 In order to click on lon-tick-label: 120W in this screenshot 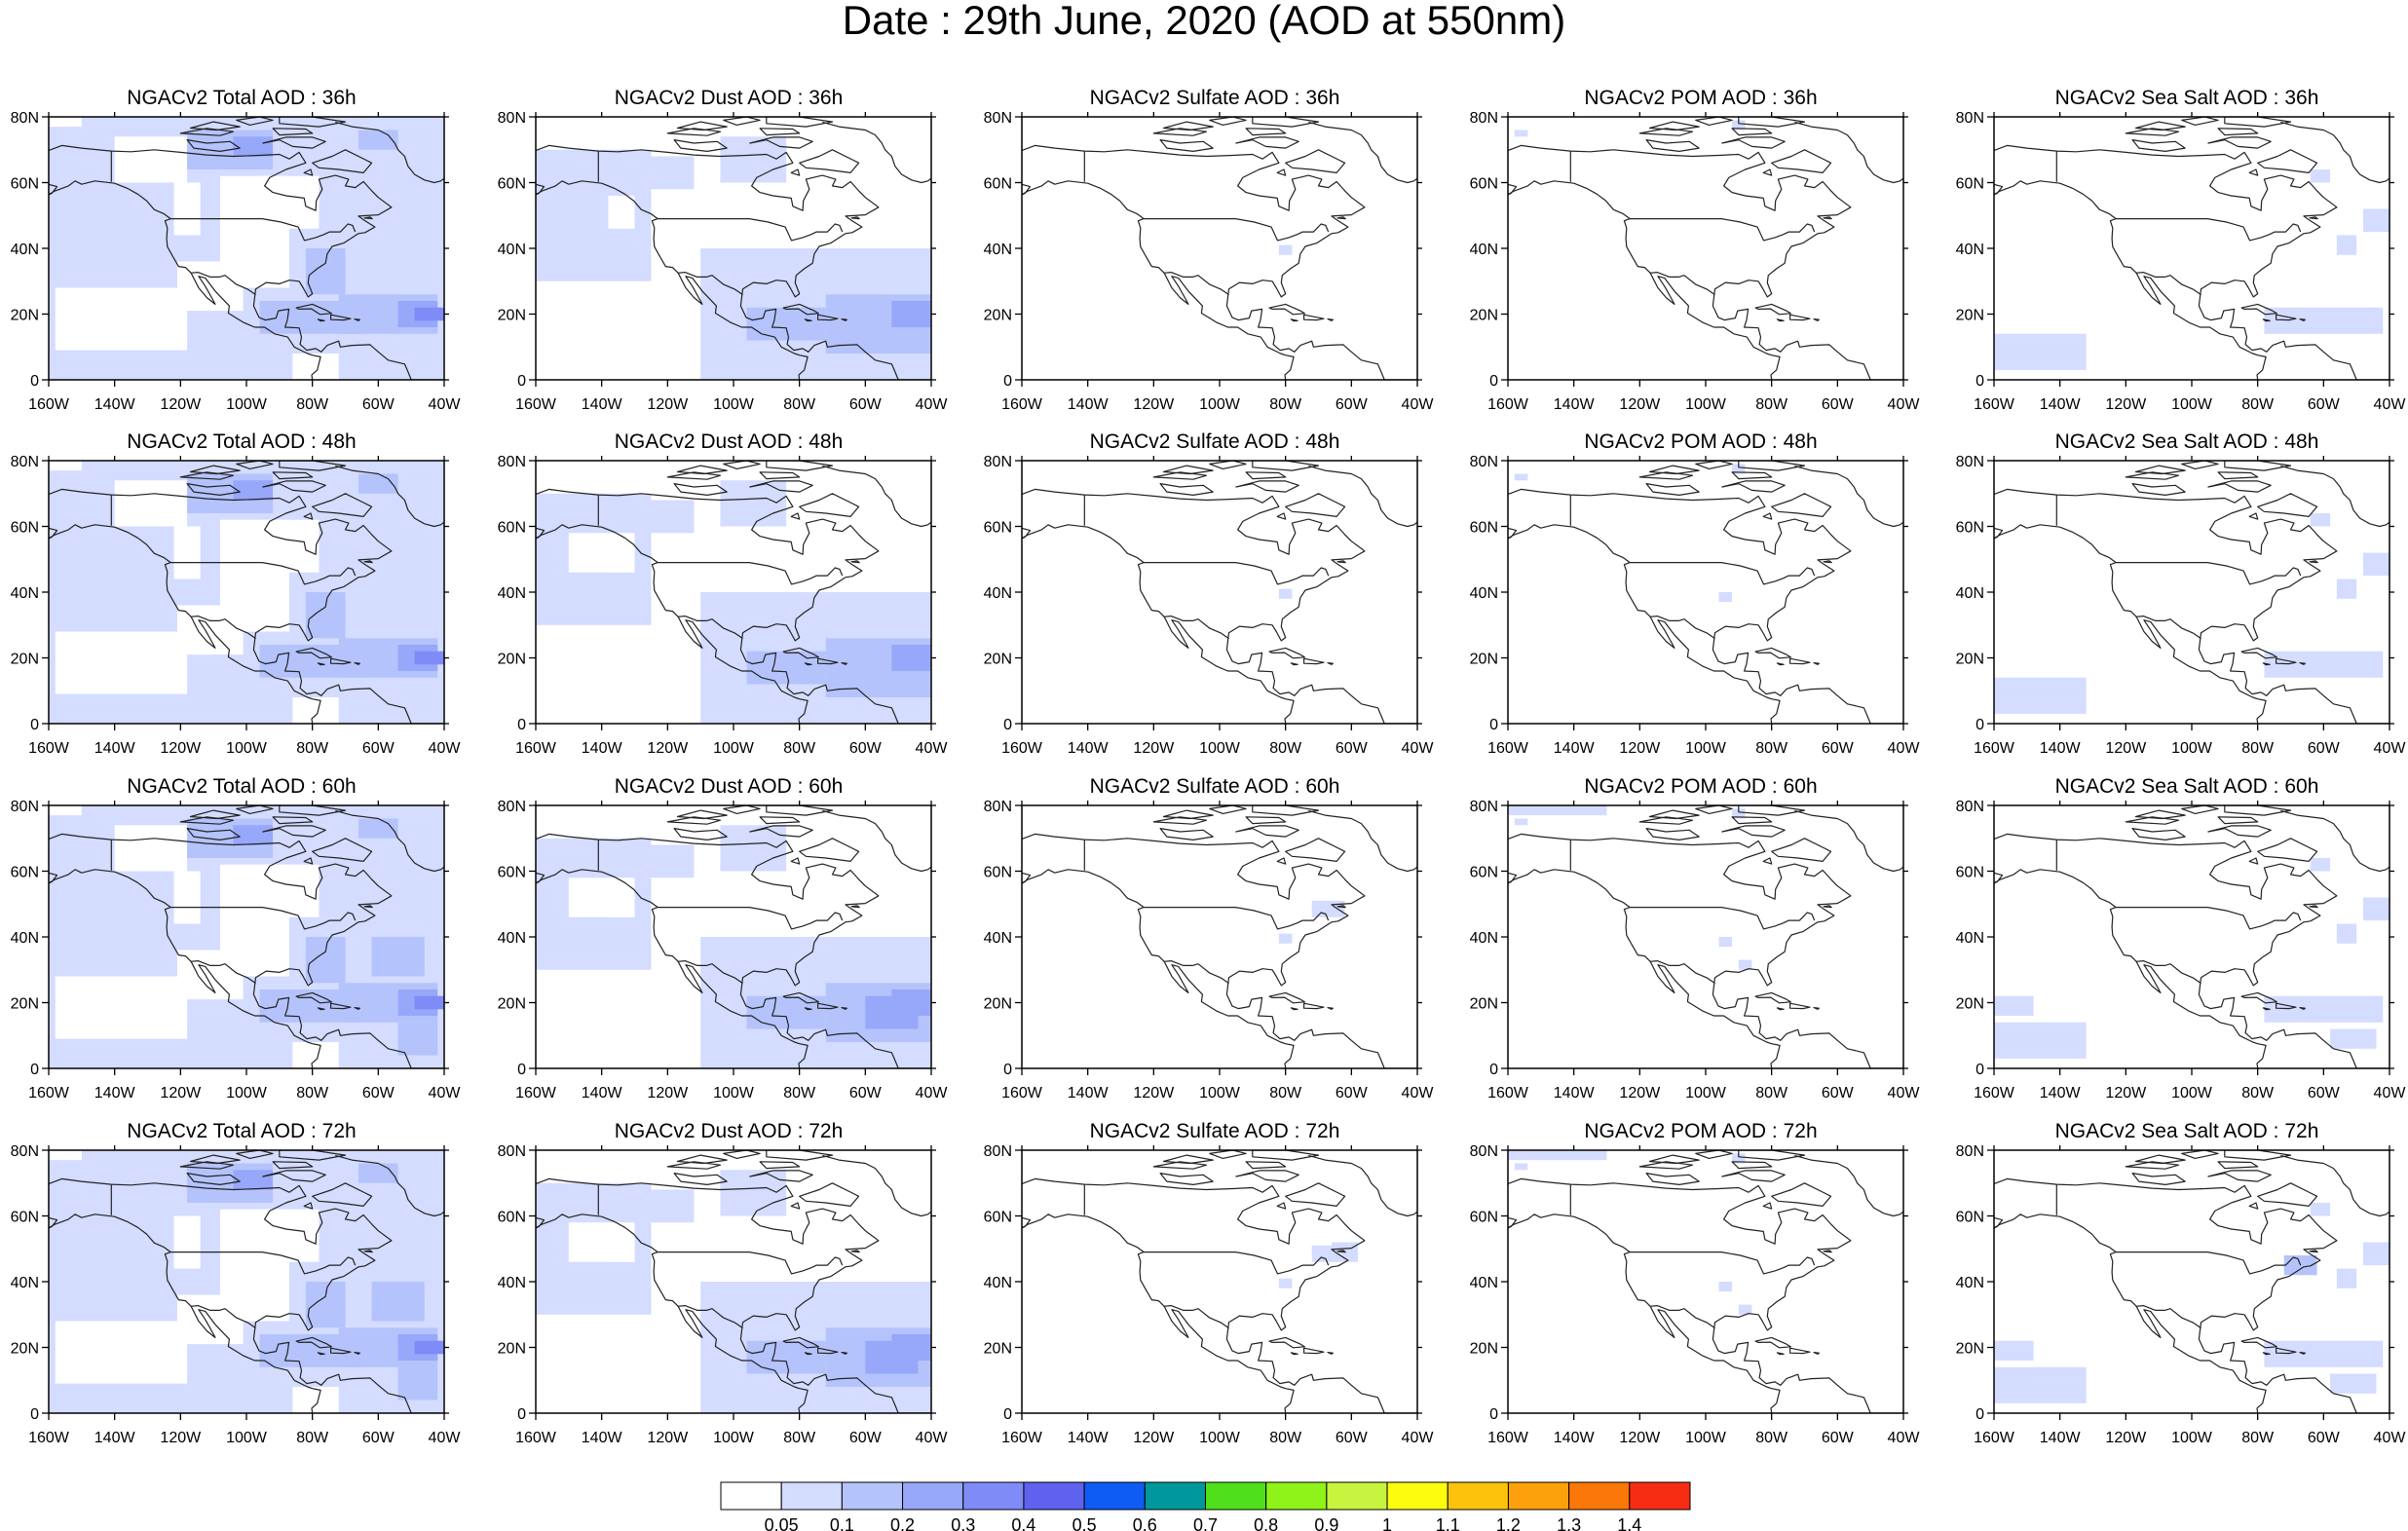, I will do `click(1640, 1438)`.